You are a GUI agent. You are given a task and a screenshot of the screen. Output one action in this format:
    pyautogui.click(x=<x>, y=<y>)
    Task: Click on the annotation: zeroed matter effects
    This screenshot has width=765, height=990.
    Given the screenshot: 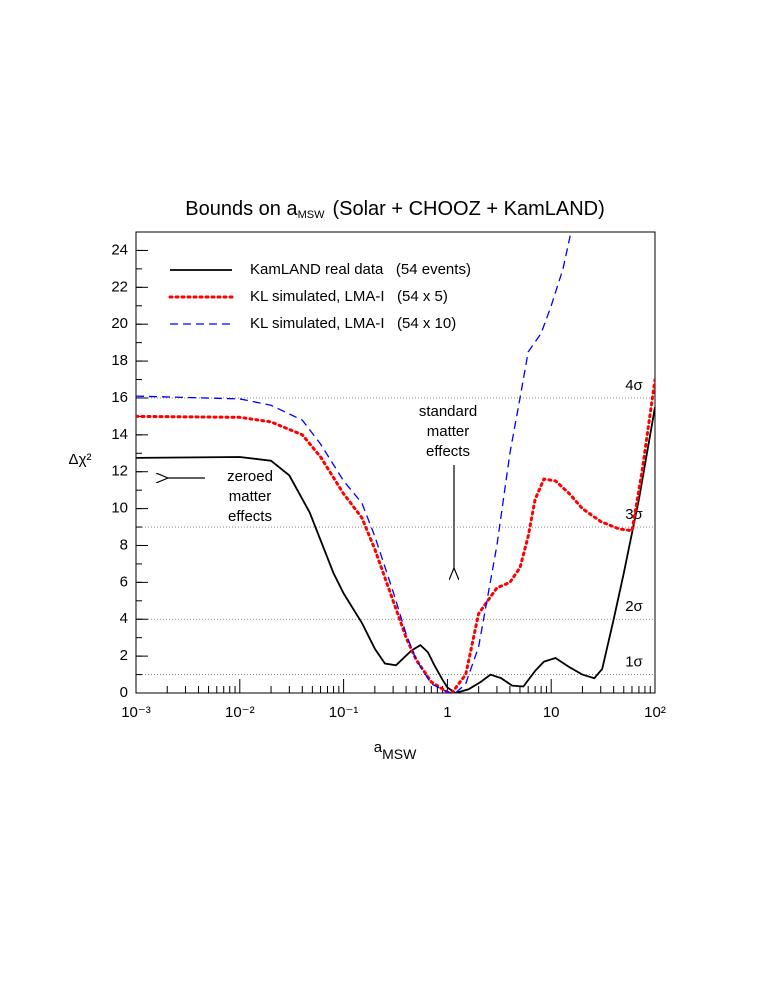 What is the action you would take?
    pyautogui.click(x=250, y=496)
    